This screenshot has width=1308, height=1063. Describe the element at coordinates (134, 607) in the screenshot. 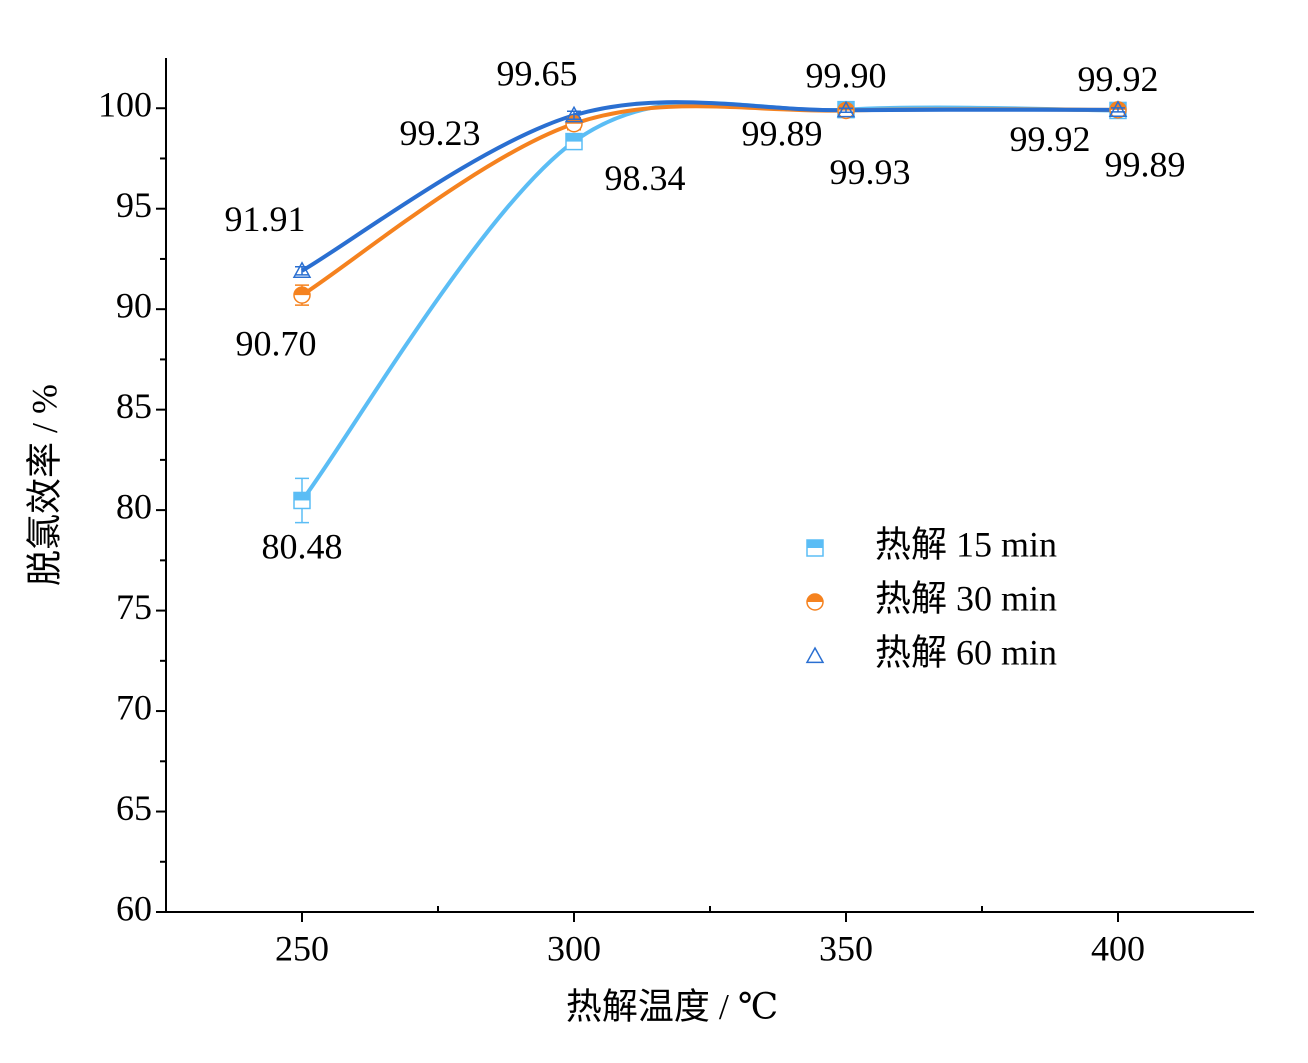

I see `y-tick-label: 75` at that location.